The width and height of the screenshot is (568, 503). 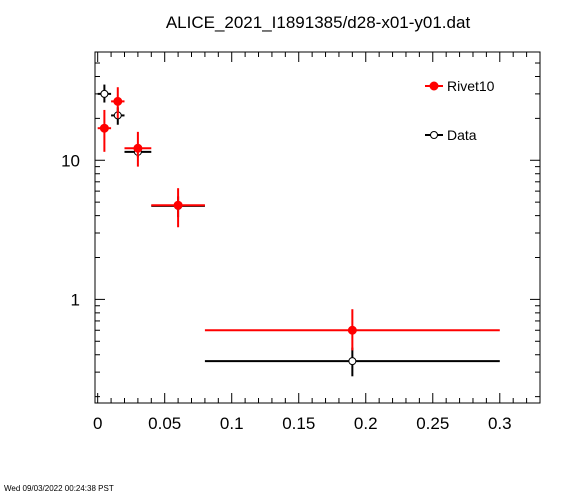 What do you see at coordinates (366, 423) in the screenshot?
I see `x-tick-label: 0.2` at bounding box center [366, 423].